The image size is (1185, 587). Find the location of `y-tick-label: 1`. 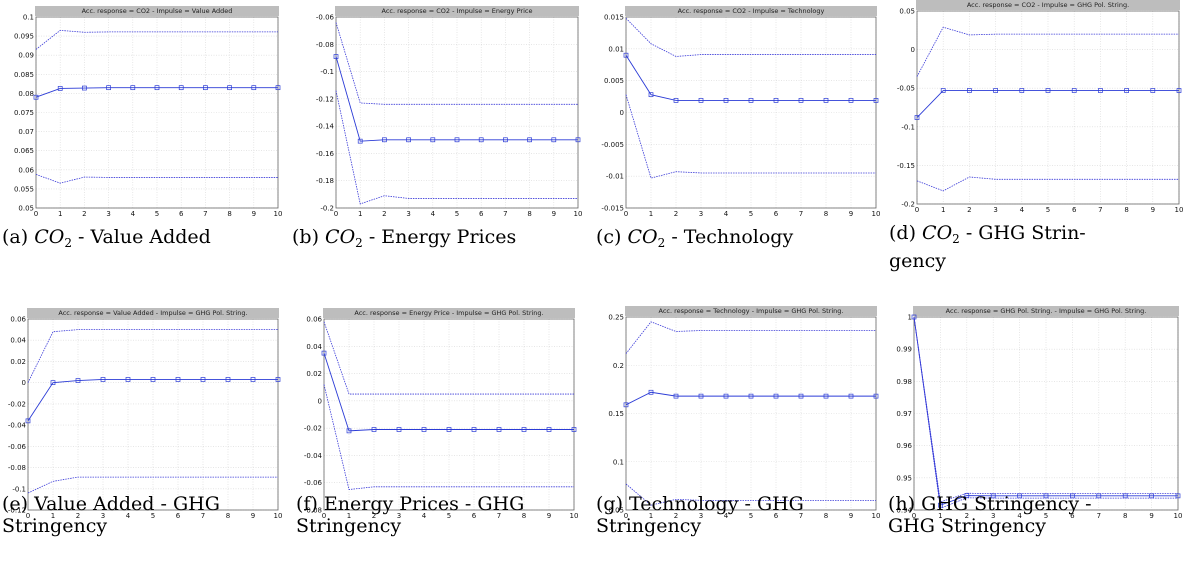

y-tick-label: 1 is located at coordinates (910, 318).